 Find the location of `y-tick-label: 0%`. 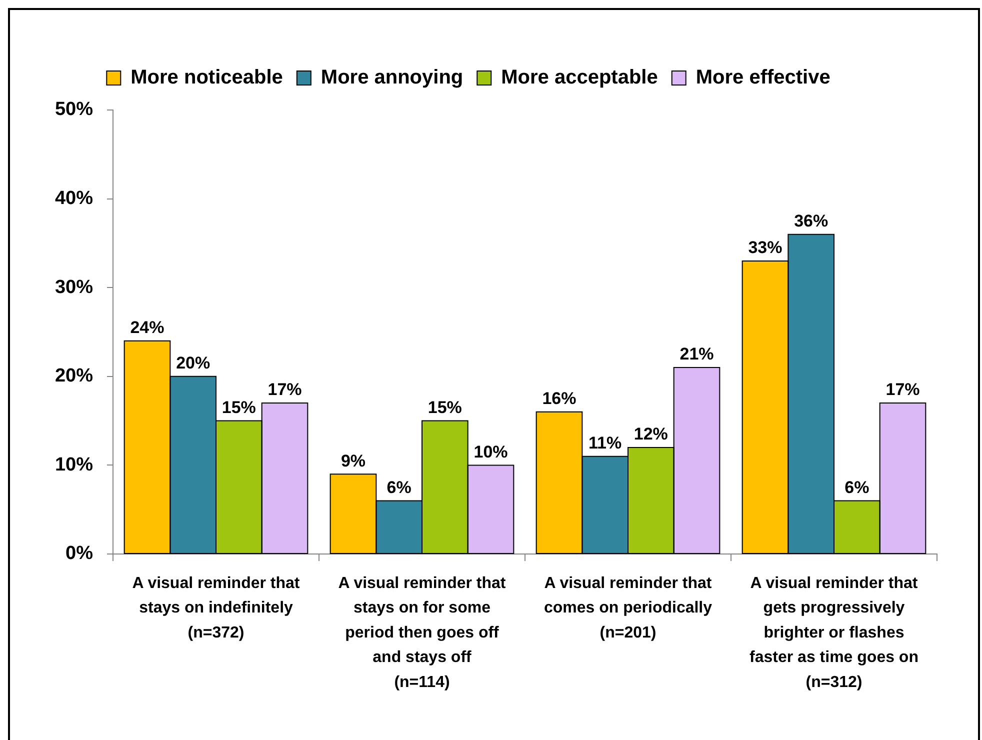

y-tick-label: 0% is located at coordinates (80, 553).